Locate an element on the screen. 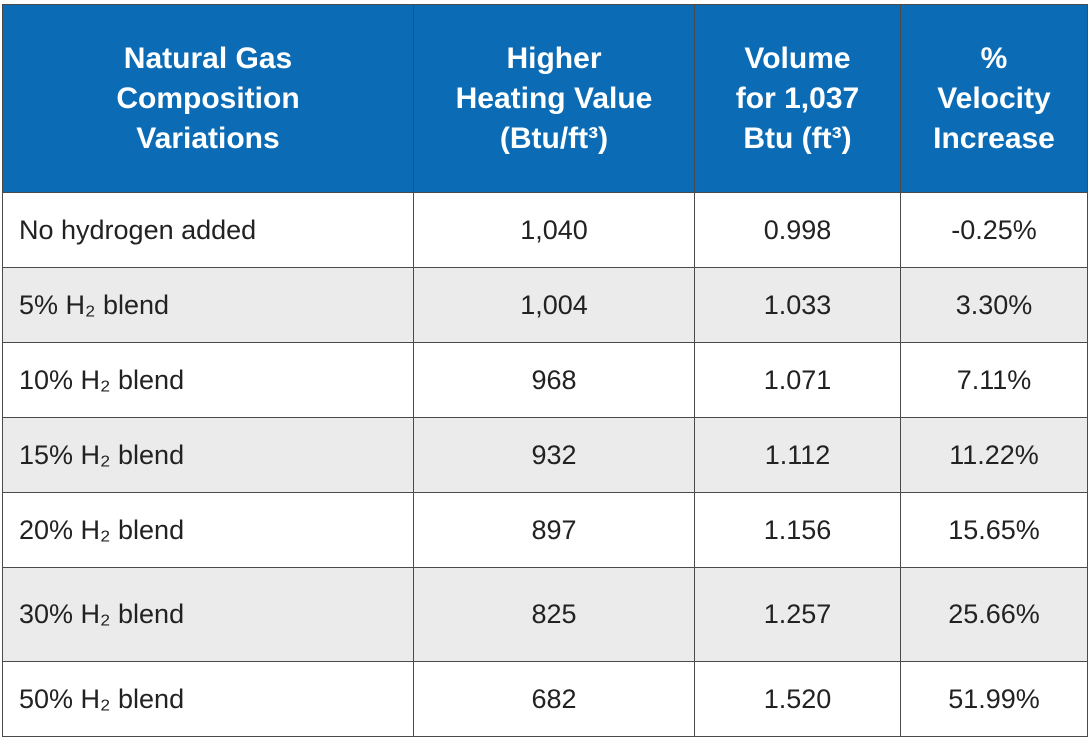  header-text: % is located at coordinates (994, 58).